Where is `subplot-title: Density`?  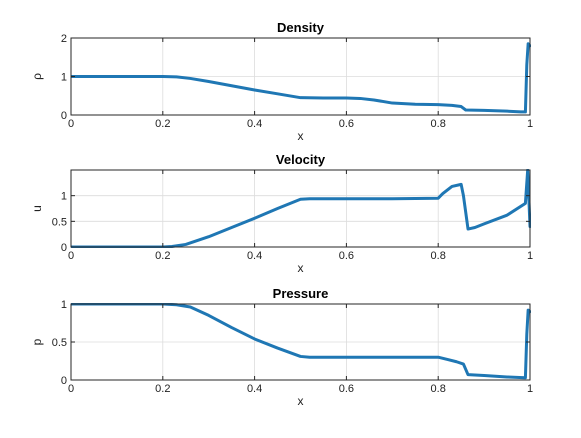
subplot-title: Density is located at coordinates (301, 27).